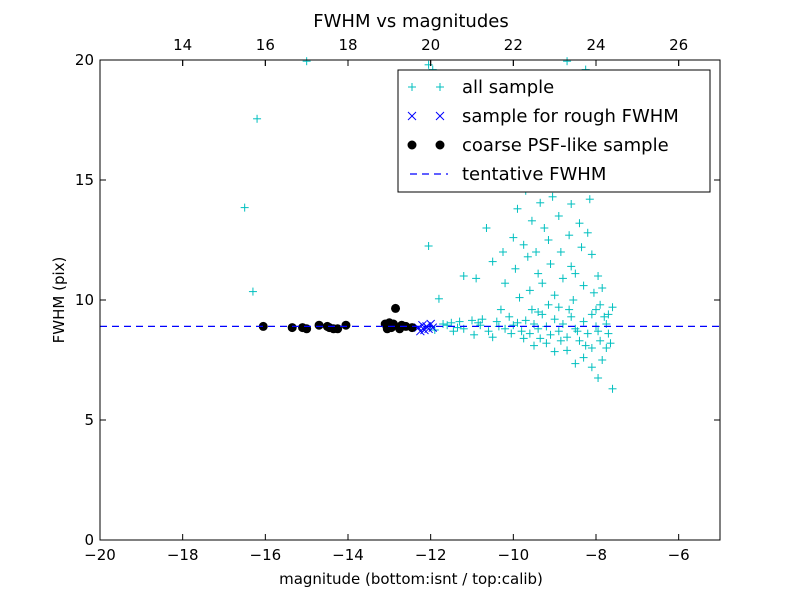 The width and height of the screenshot is (800, 600). What do you see at coordinates (508, 87) in the screenshot?
I see `legend-label: all sample` at bounding box center [508, 87].